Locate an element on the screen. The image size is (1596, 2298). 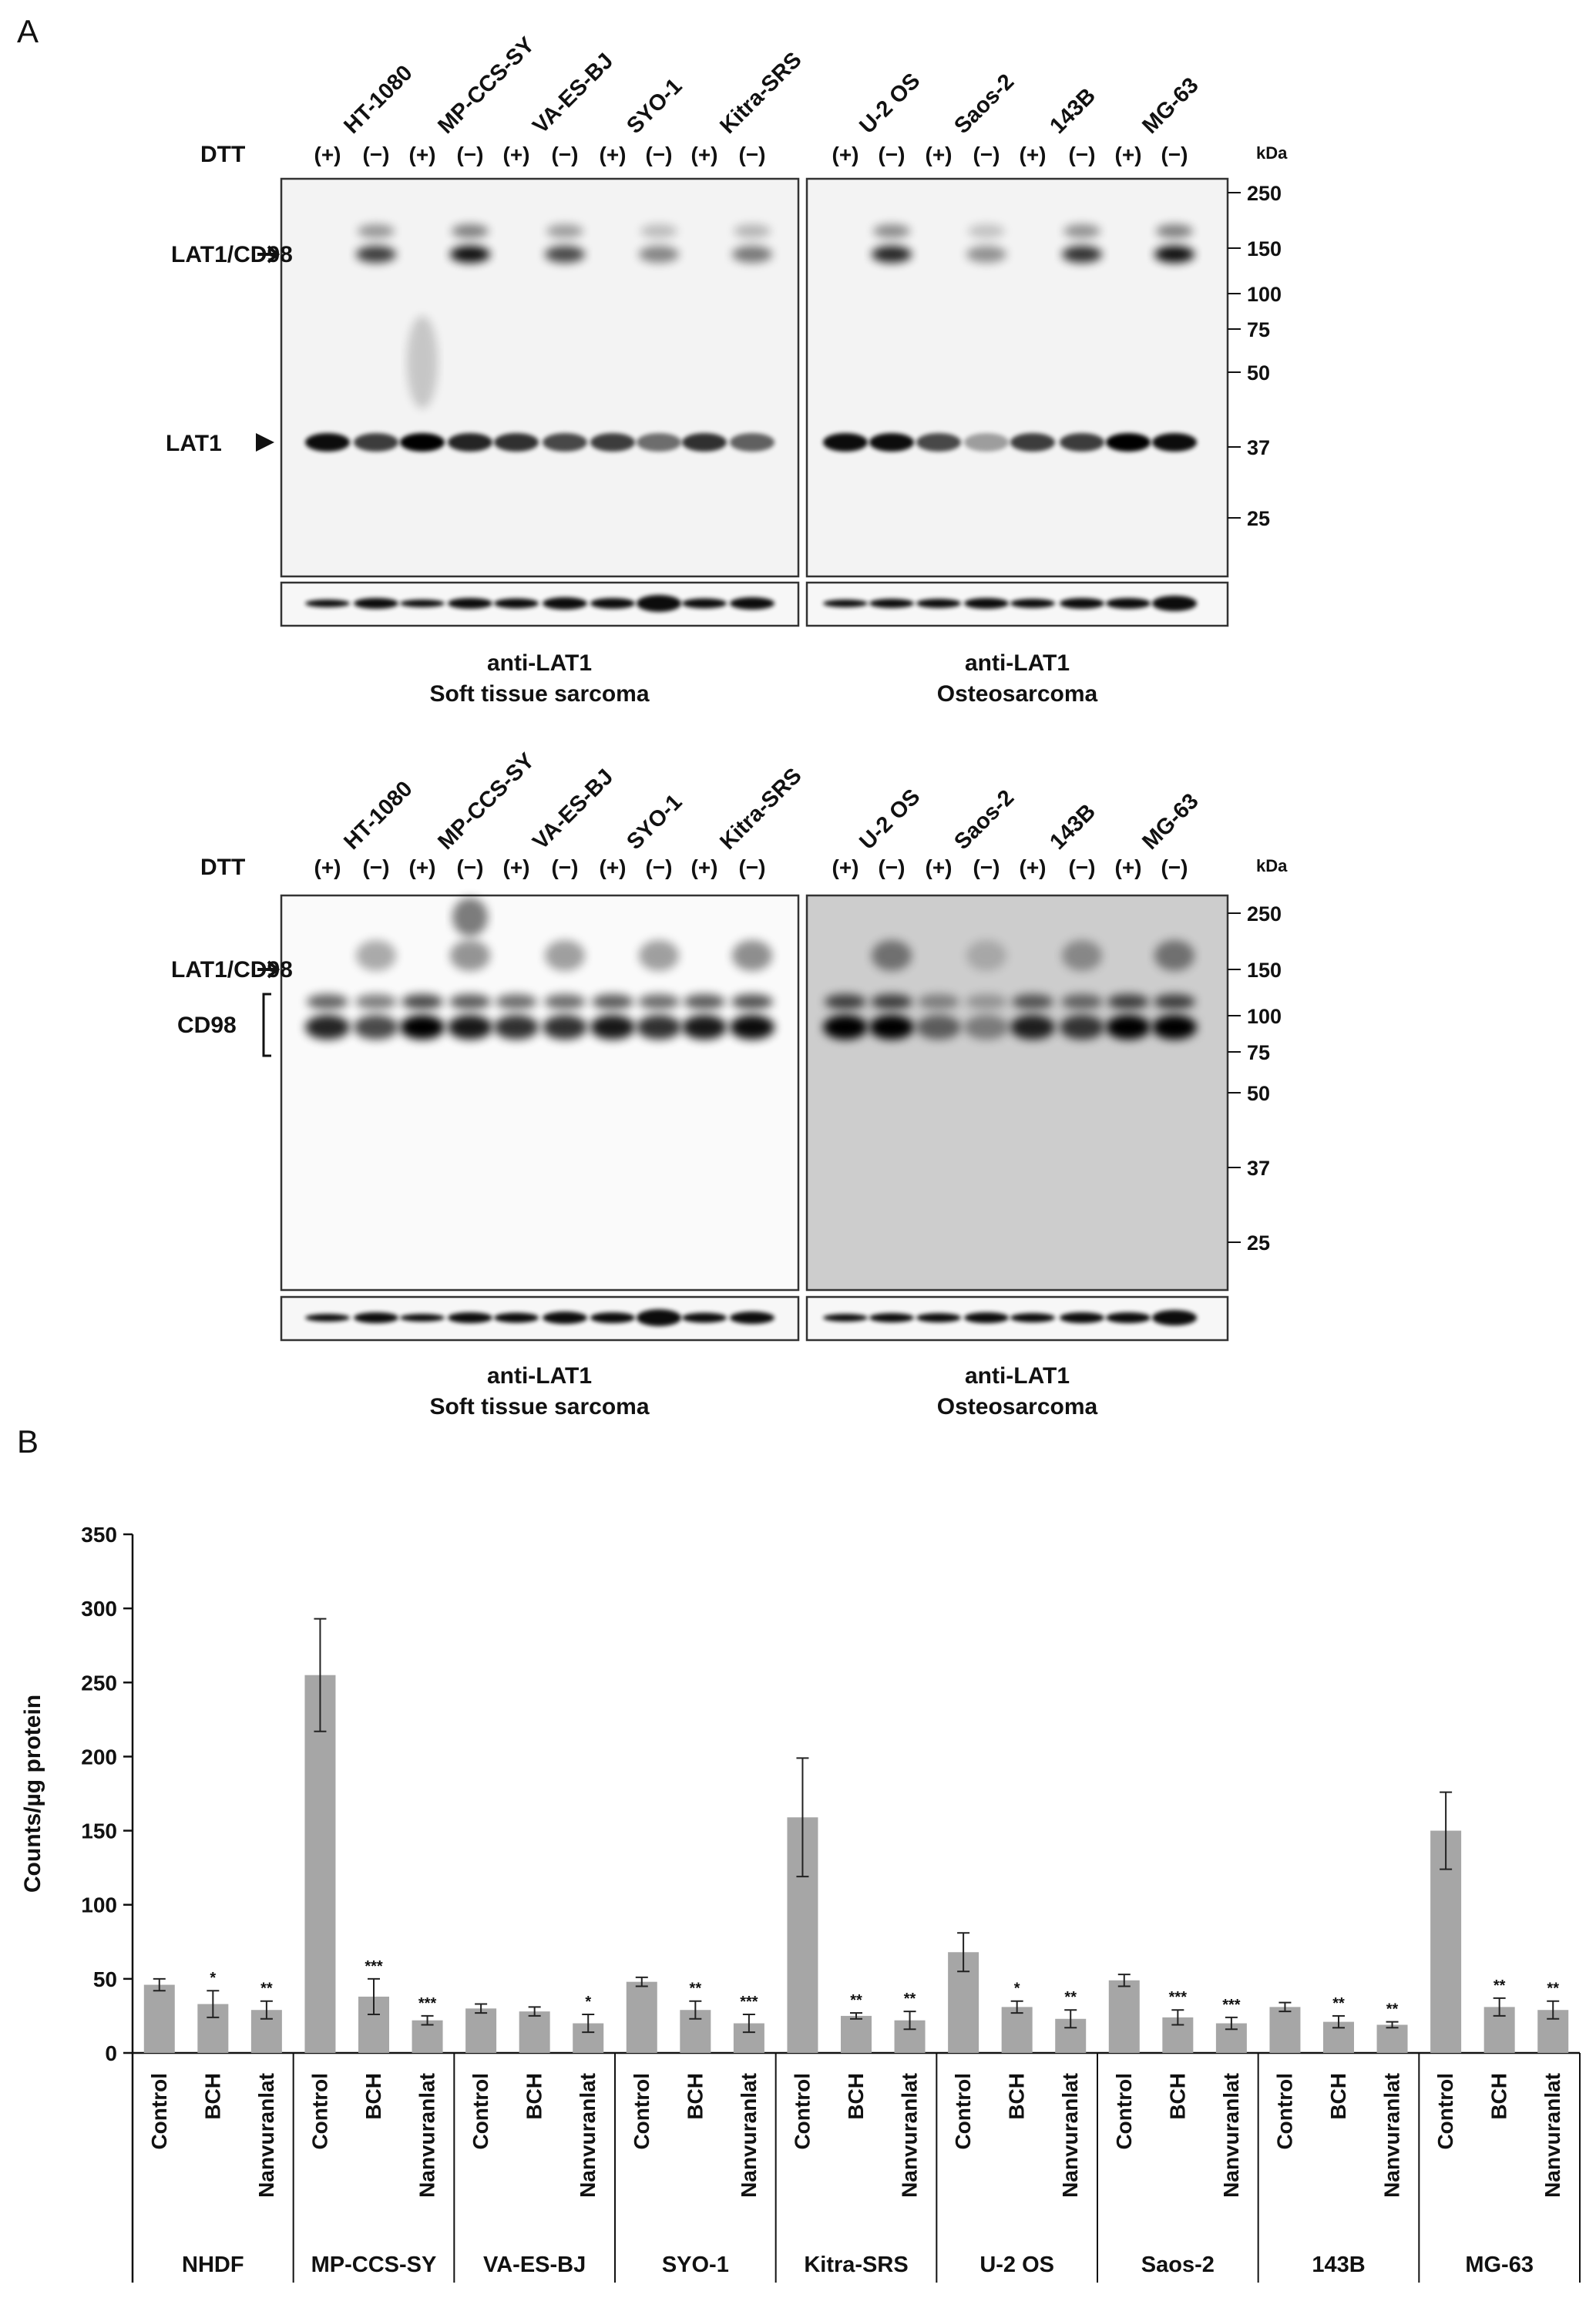
blot2-marker-100: 100 is located at coordinates (1265, 1016).